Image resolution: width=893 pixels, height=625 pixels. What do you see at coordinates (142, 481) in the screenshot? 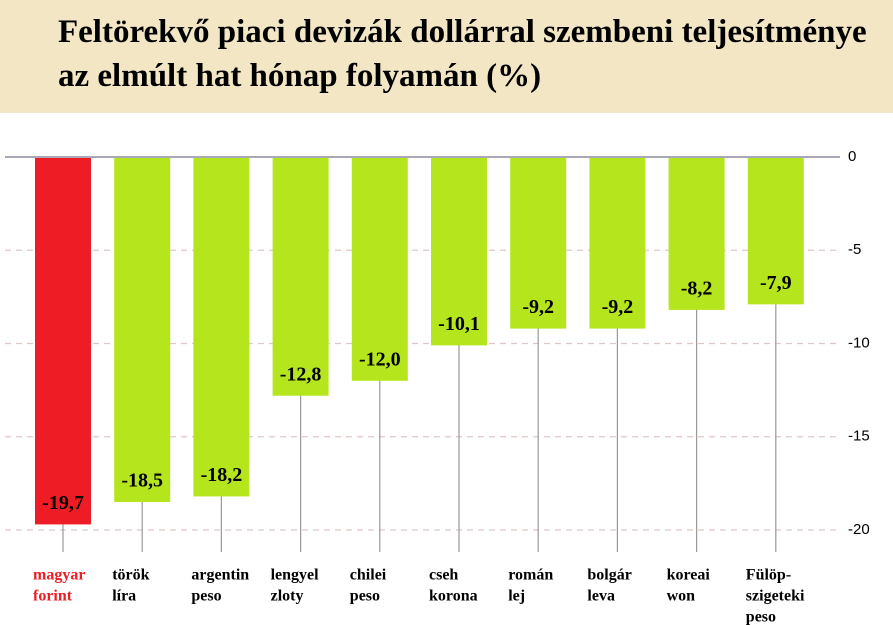
I see `value-label: -18,5` at bounding box center [142, 481].